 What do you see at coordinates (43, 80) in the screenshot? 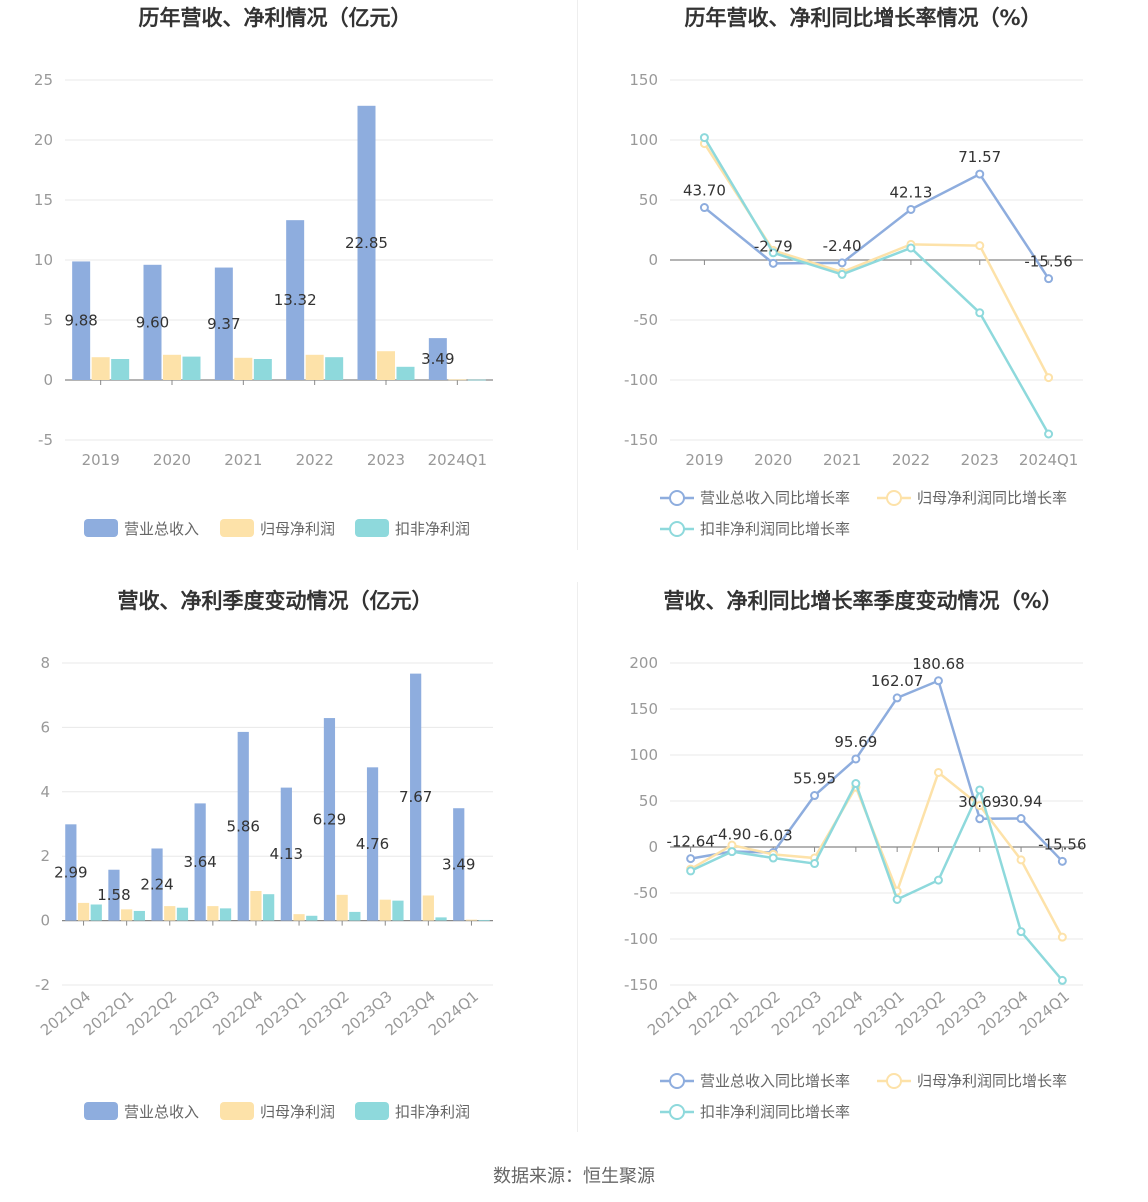
I see `y-tick-label: 25` at bounding box center [43, 80].